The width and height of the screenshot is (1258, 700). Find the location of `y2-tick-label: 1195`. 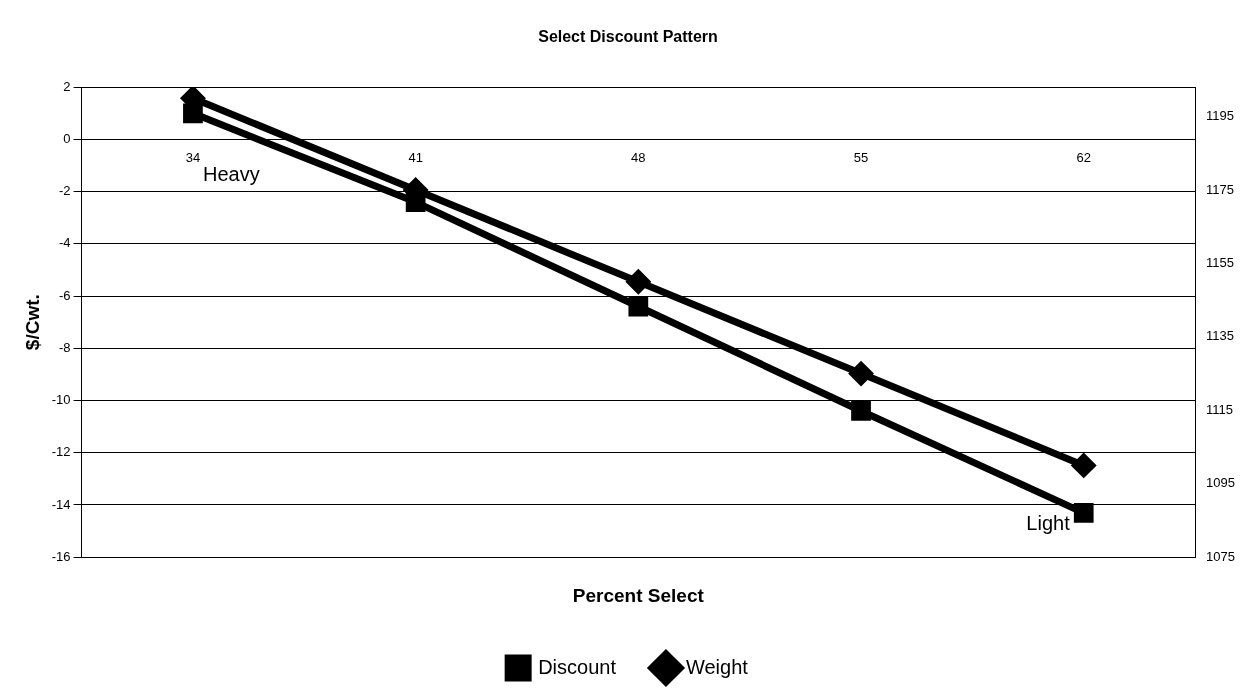

y2-tick-label: 1195 is located at coordinates (1220, 116).